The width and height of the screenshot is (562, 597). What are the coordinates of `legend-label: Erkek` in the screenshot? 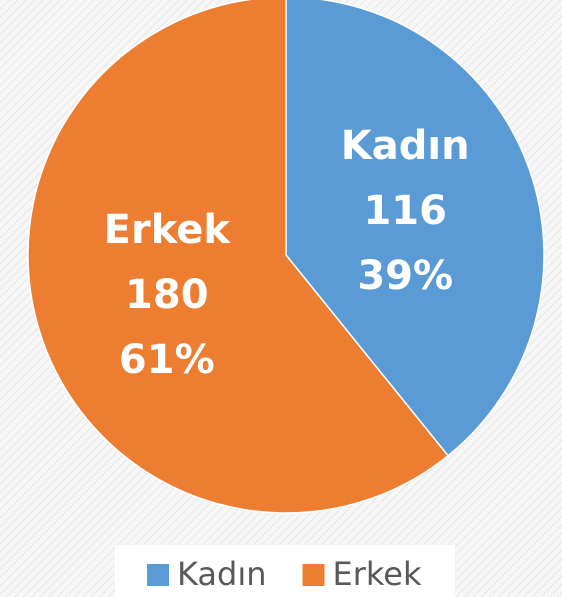 It's located at (377, 574).